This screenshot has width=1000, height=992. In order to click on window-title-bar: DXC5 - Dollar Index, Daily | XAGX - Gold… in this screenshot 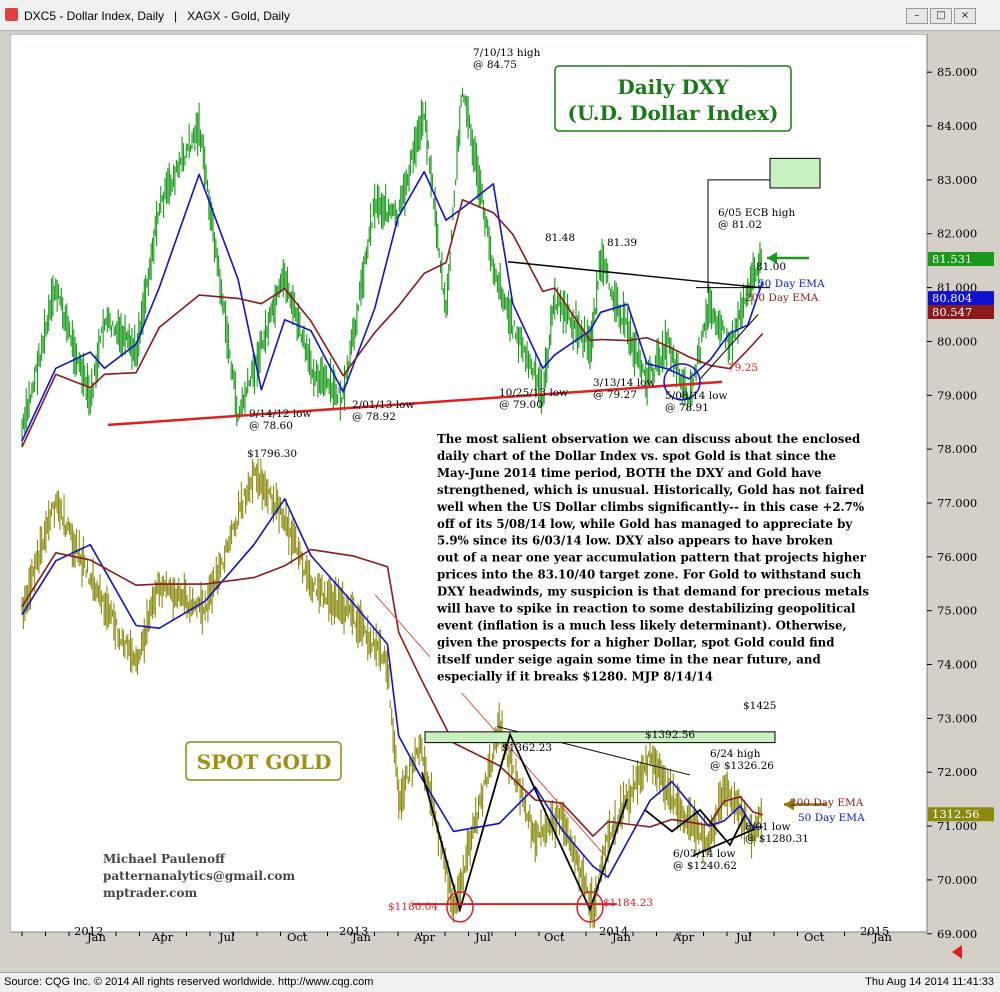, I will do `click(500, 15)`.